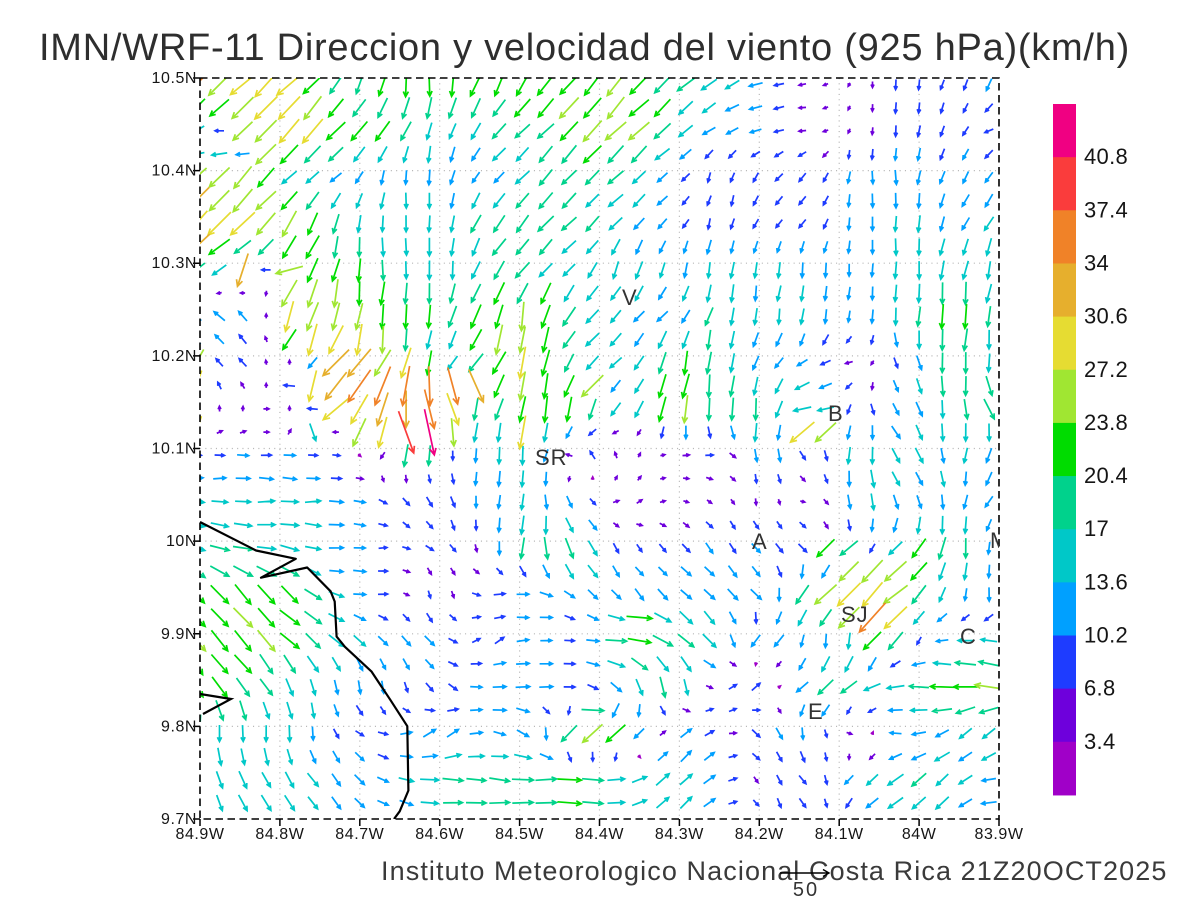 Image resolution: width=1200 pixels, height=900 pixels. Describe the element at coordinates (968, 636) in the screenshot. I see `svg-text: C` at that location.